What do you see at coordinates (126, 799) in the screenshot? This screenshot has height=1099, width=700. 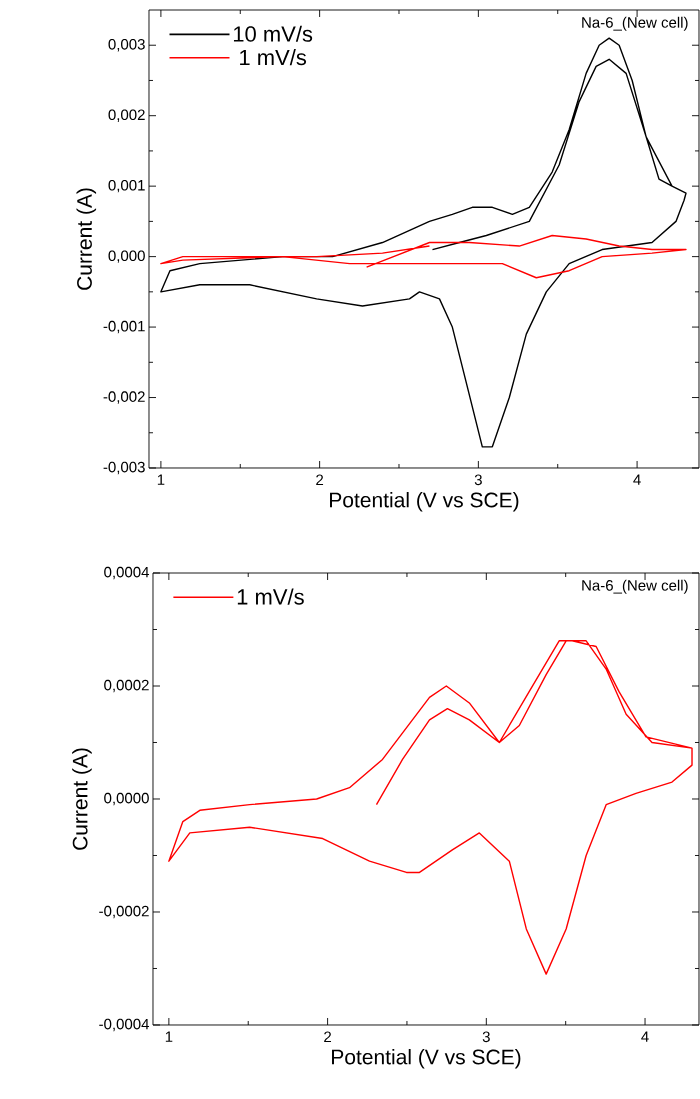 I see `y-tick-label: 0,0000` at bounding box center [126, 799].